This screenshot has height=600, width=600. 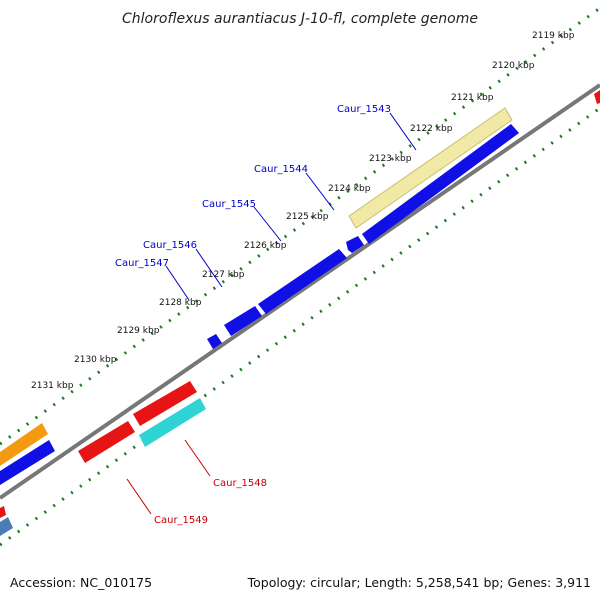 I want to click on gene-left-orange, so click(x=24, y=444).